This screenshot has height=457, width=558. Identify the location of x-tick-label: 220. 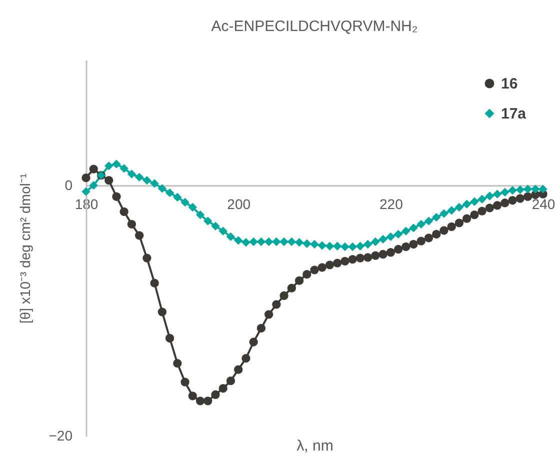
(391, 204).